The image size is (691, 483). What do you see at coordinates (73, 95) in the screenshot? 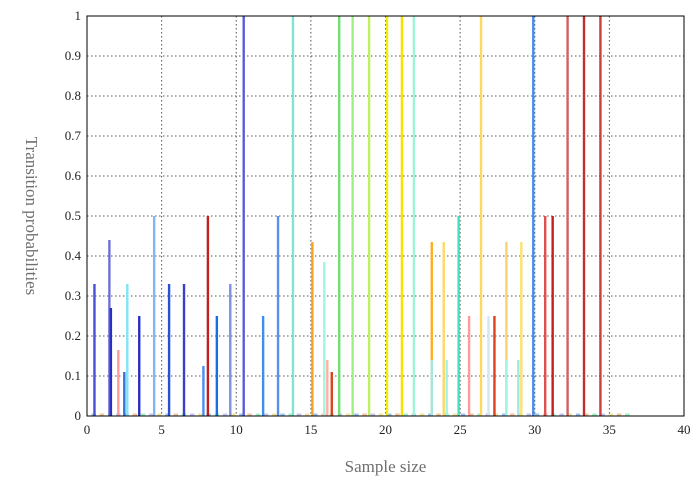
I see `y-tick-label: 0.8` at bounding box center [73, 95].